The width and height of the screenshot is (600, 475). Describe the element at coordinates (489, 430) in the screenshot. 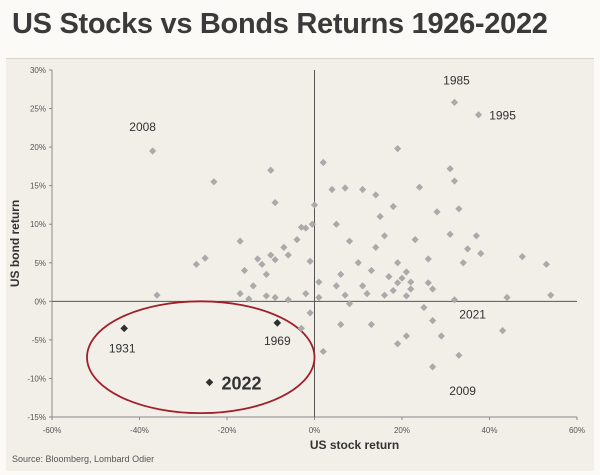

I see `x-tick-label: 40%` at that location.